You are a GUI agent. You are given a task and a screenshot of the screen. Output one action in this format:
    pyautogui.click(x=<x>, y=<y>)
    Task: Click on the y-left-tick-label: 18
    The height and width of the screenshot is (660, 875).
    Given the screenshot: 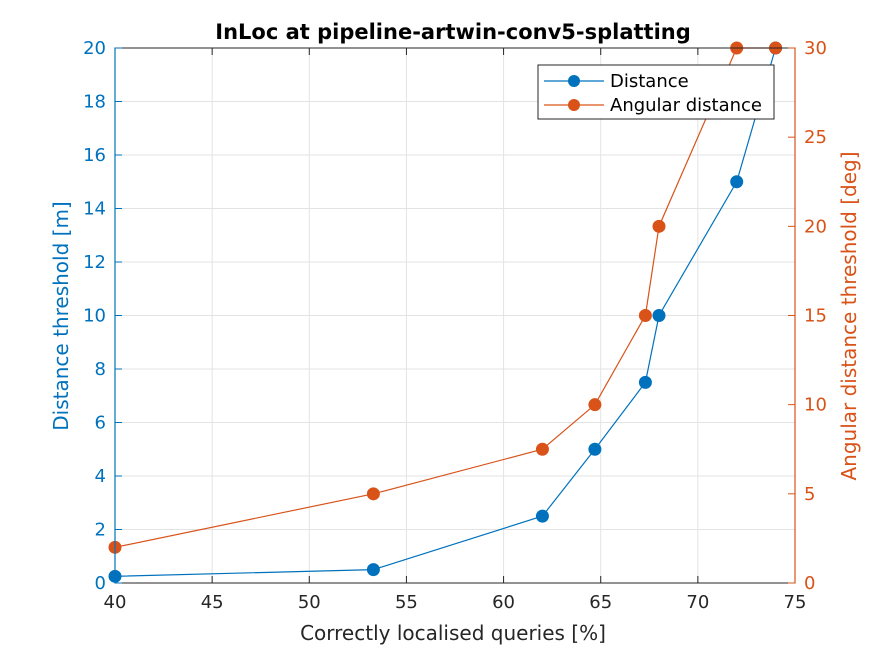 What is the action you would take?
    pyautogui.click(x=94, y=102)
    